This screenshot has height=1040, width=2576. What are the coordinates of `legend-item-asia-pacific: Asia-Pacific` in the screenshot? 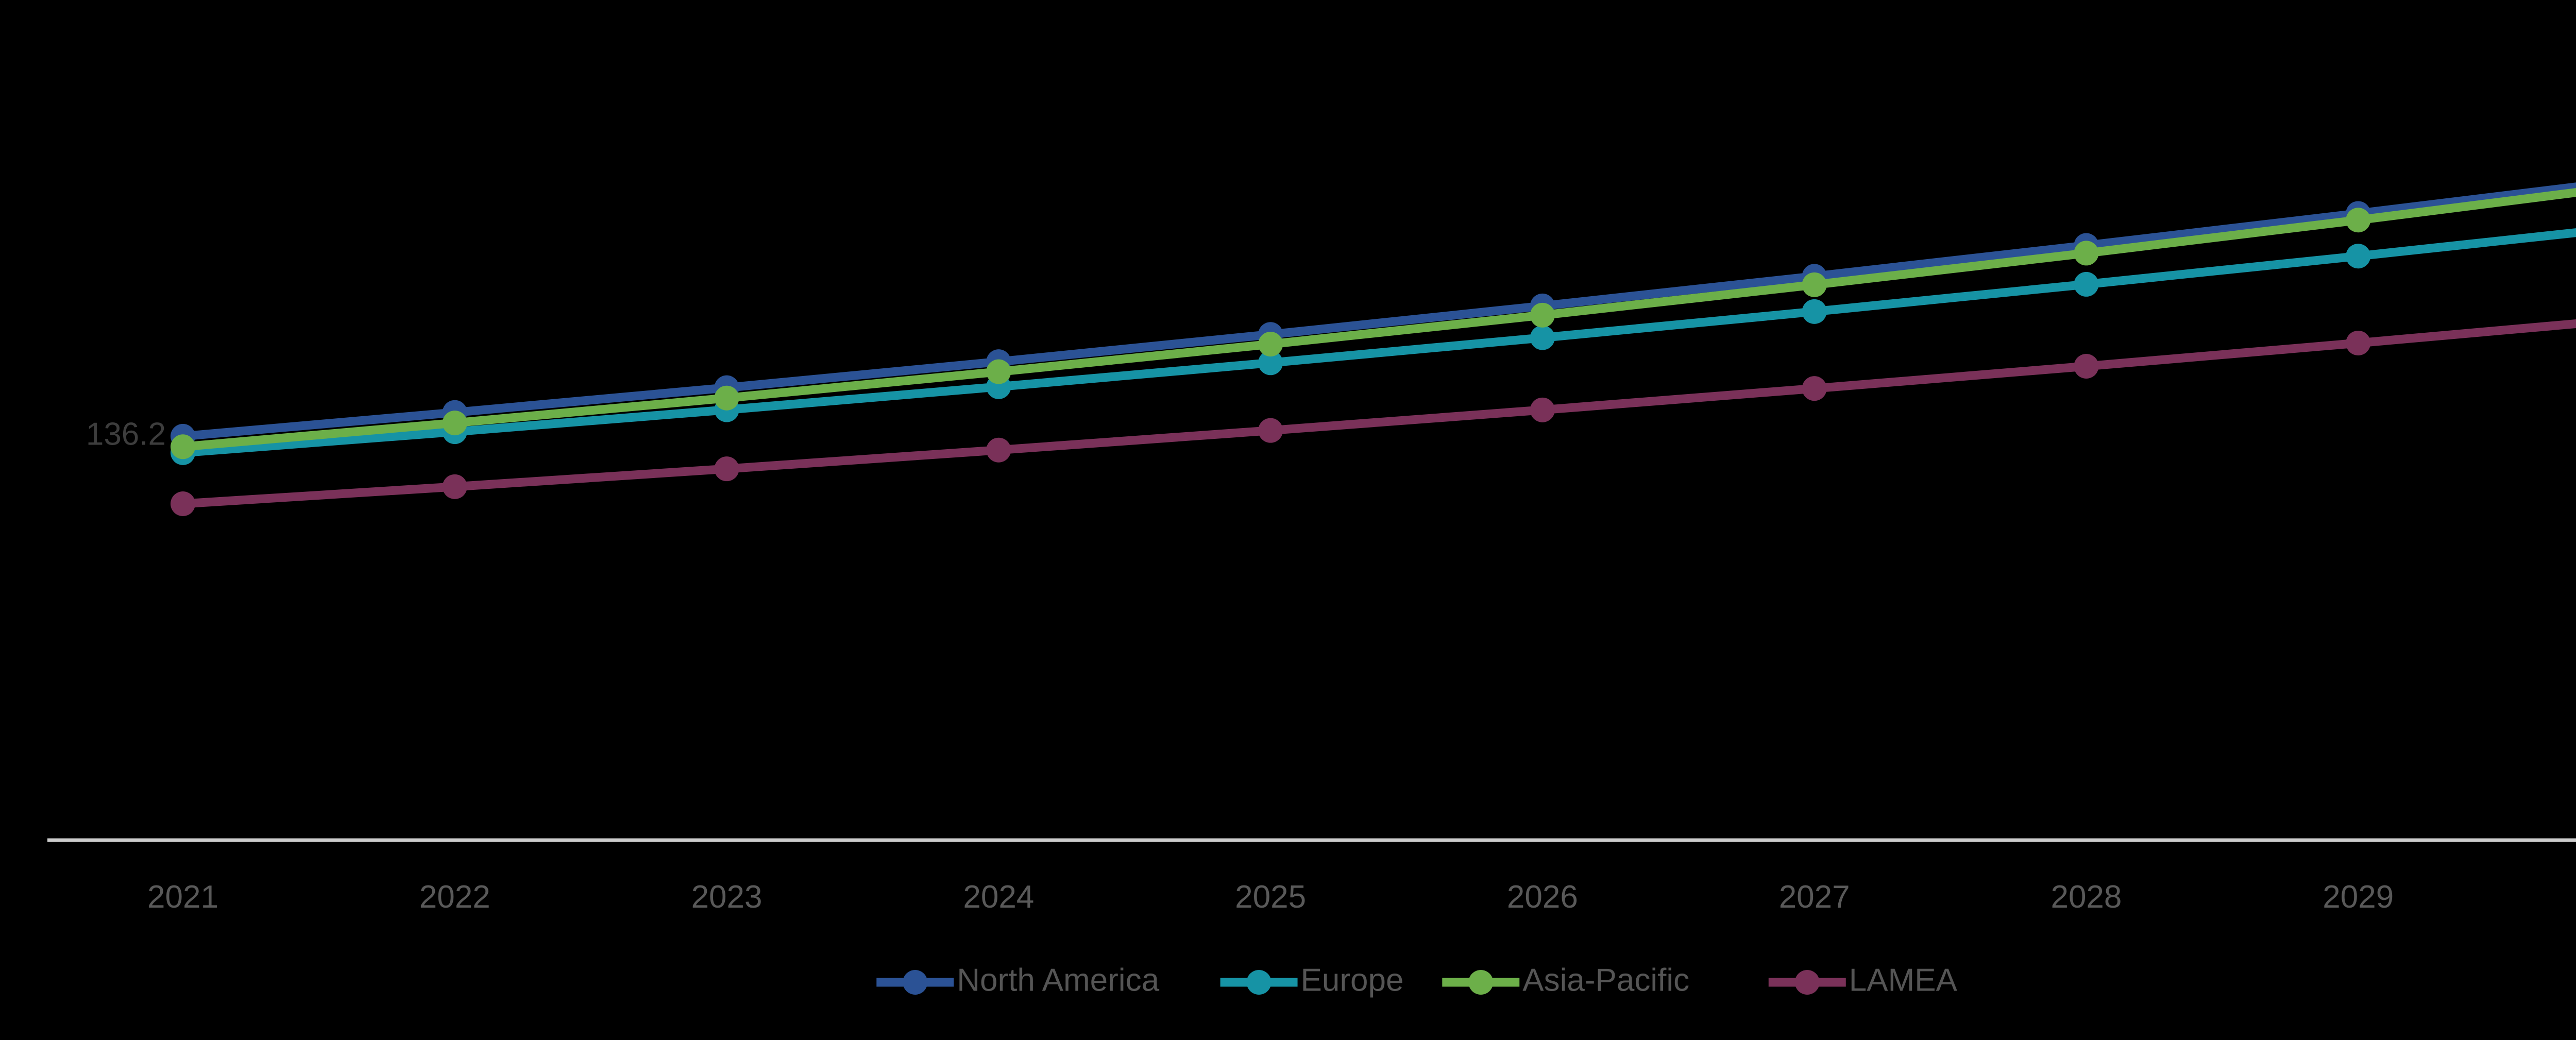 It's located at (1565, 980).